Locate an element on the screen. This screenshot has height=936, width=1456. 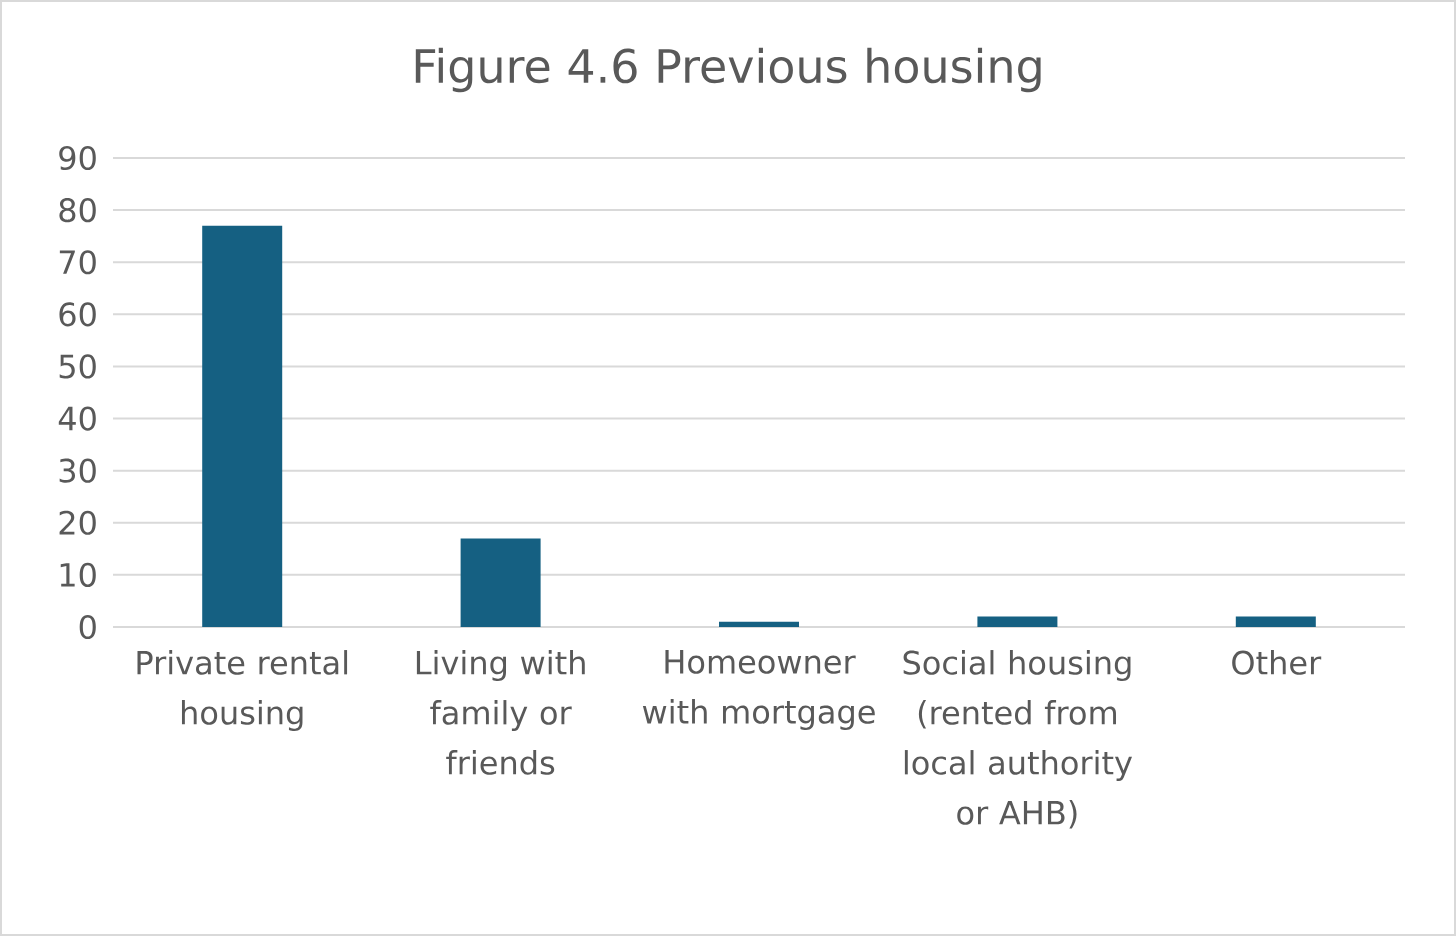
y-tick-label: 30 is located at coordinates (77, 470).